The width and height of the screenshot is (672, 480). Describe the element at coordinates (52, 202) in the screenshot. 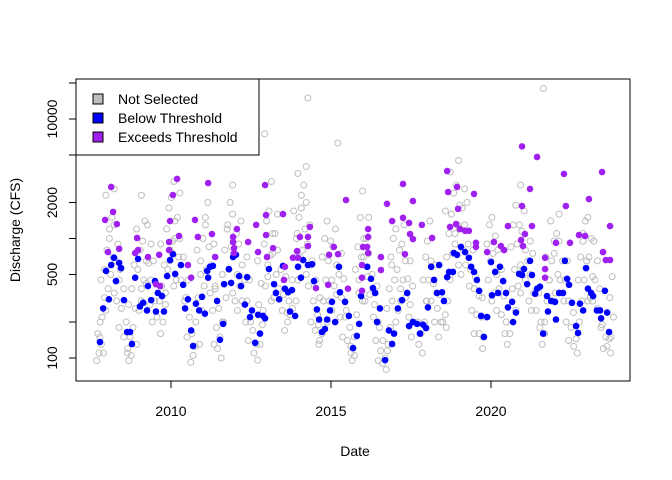

I see `y-tick-label: 2000` at that location.